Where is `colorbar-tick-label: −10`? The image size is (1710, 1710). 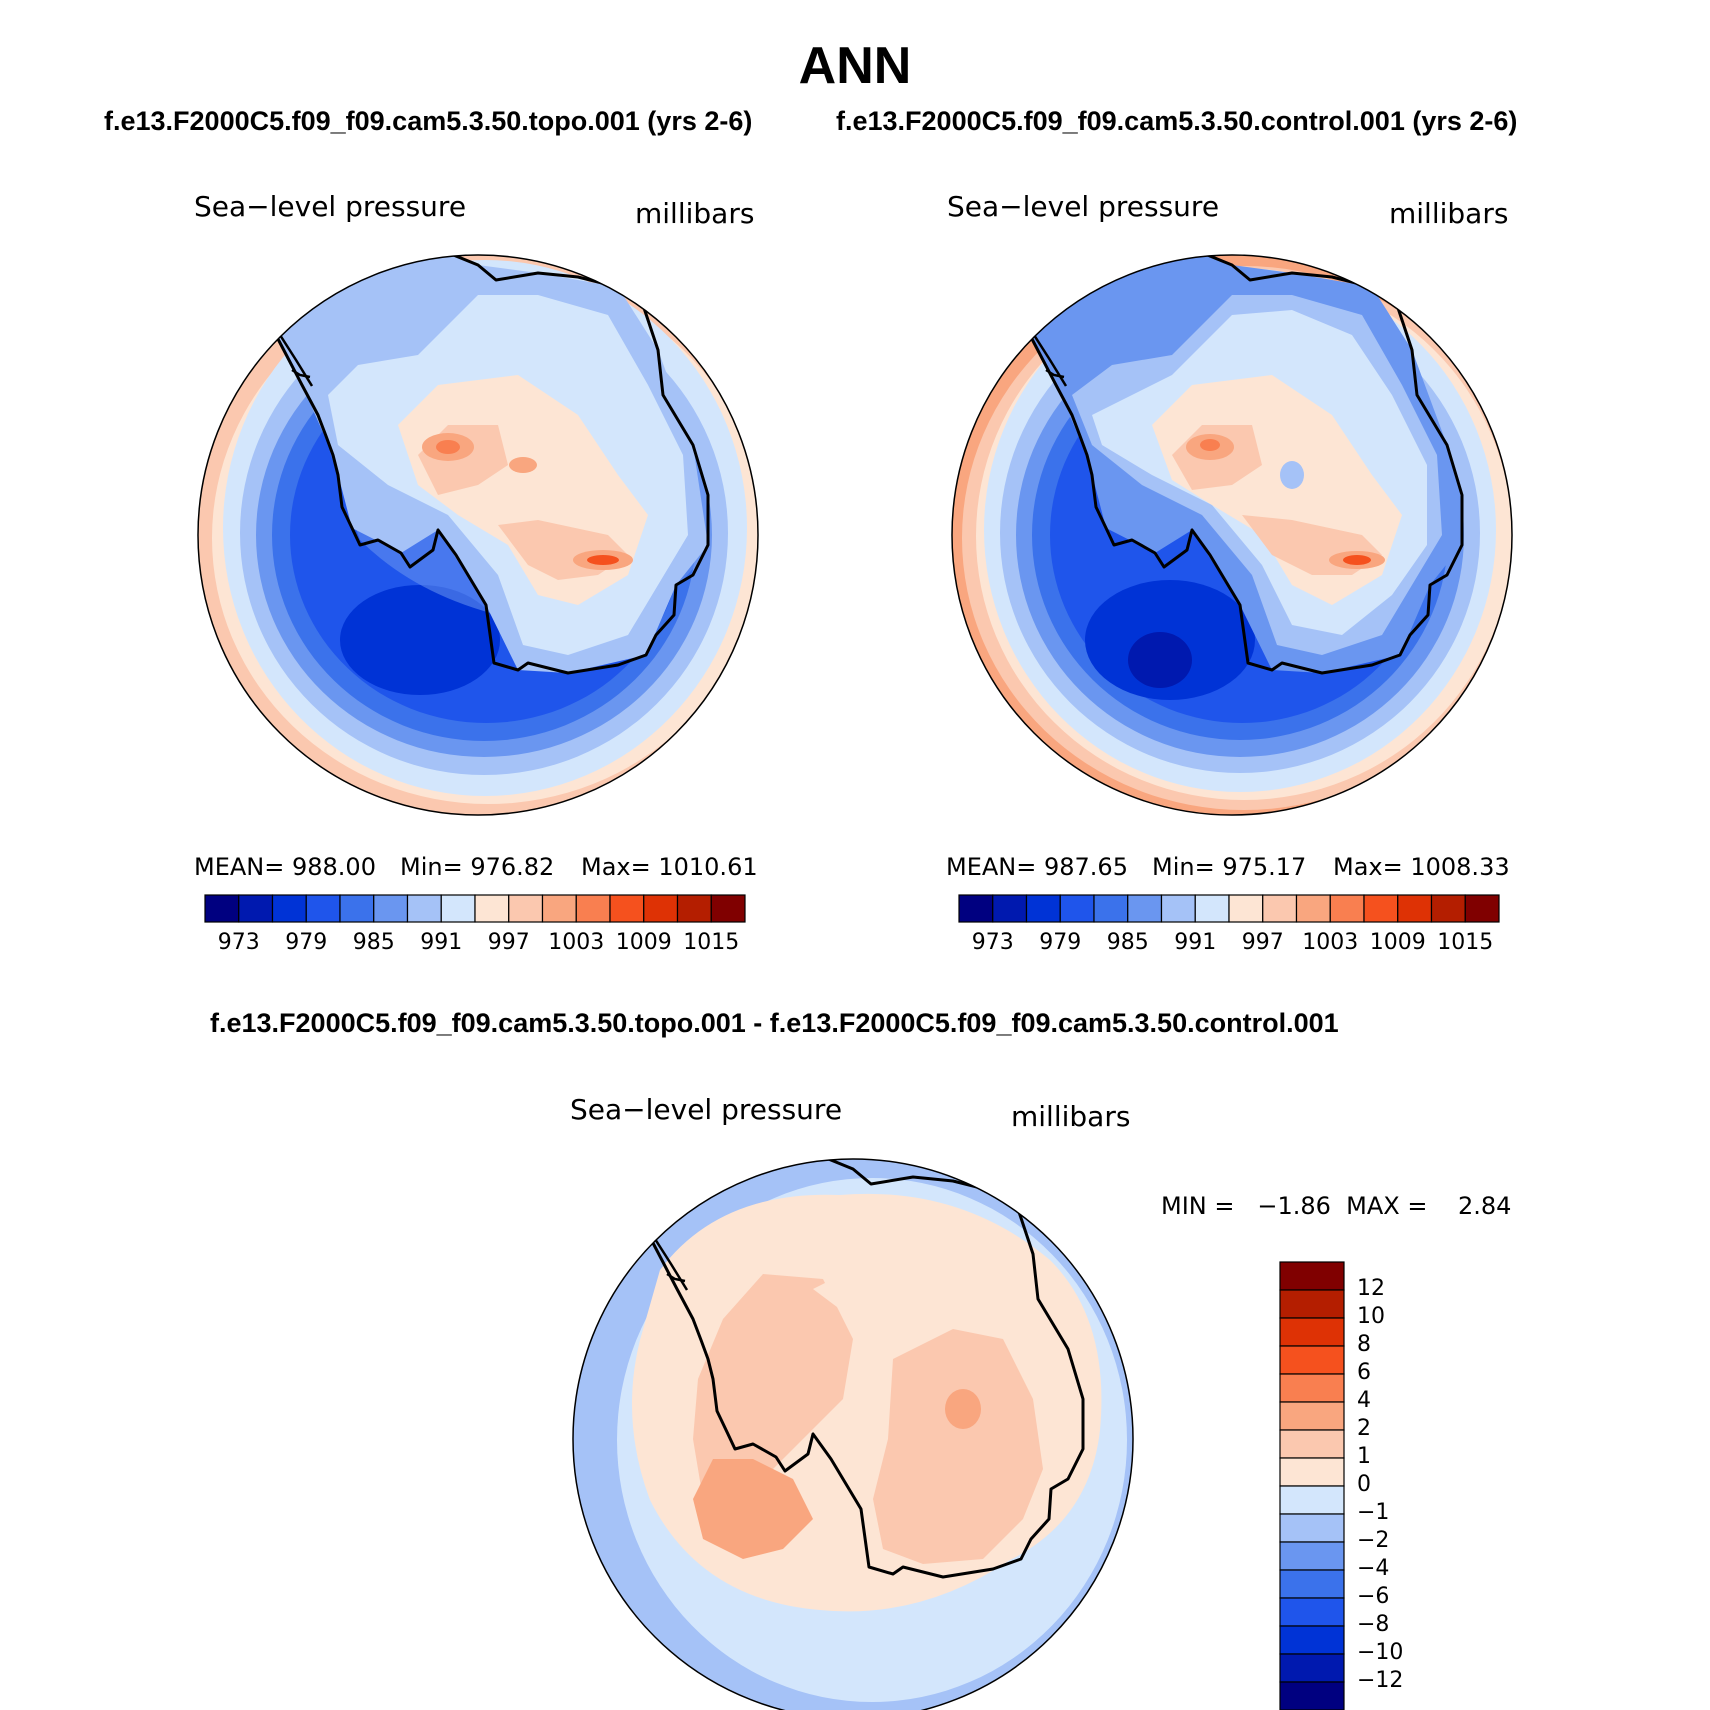
colorbar-tick-label: −10 is located at coordinates (1380, 1652).